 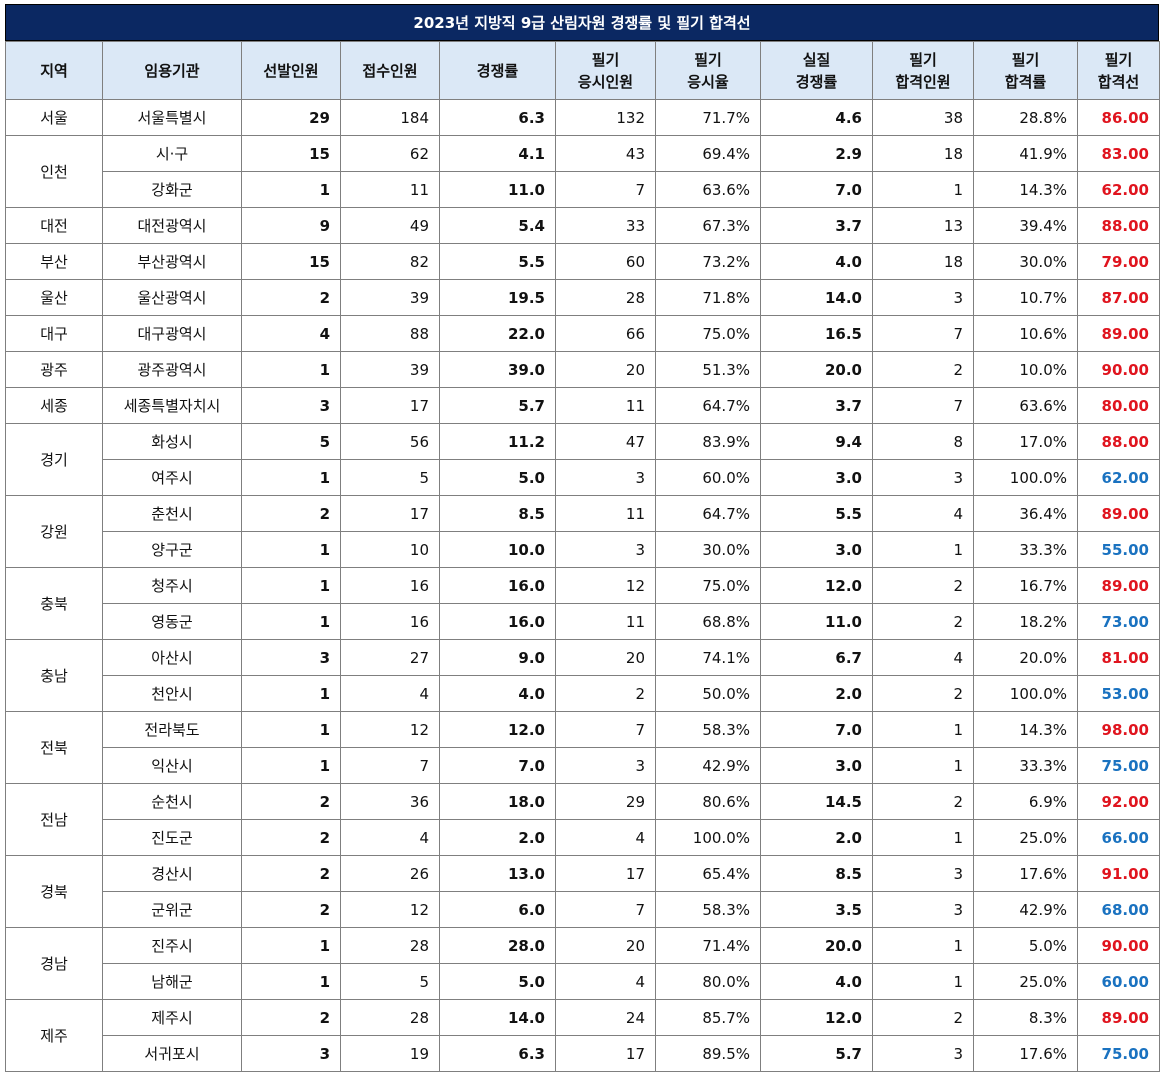 I want to click on cutoff-cell: 83.00, so click(x=1118, y=153).